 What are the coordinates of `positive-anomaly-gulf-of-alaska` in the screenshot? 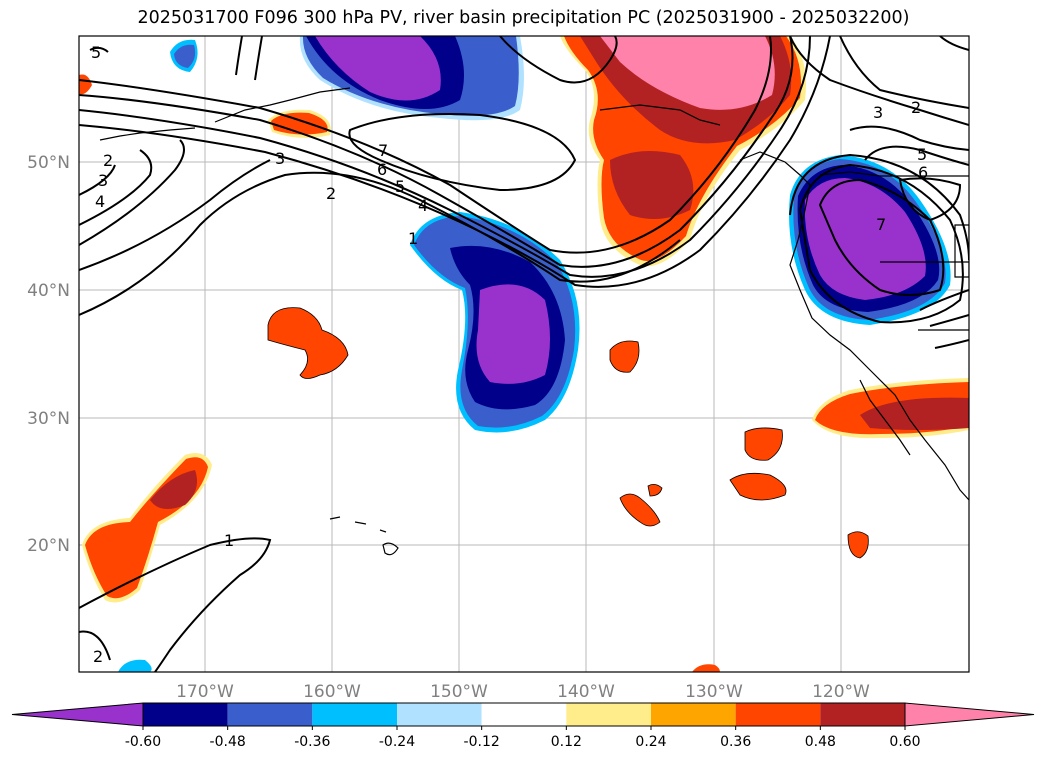 It's located at (683, 151).